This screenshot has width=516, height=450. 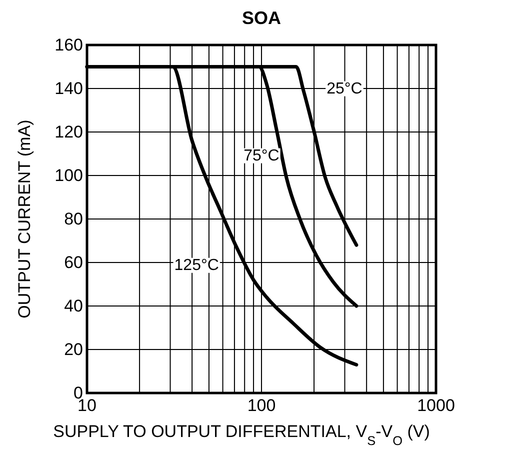 I want to click on series-label: 75°C, so click(x=262, y=155).